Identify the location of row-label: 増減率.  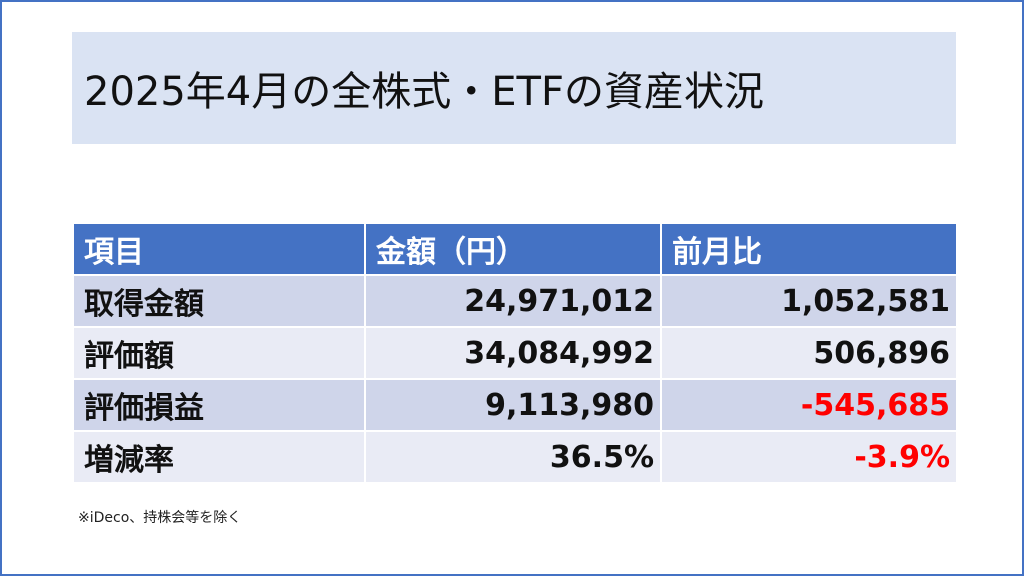
(219, 457).